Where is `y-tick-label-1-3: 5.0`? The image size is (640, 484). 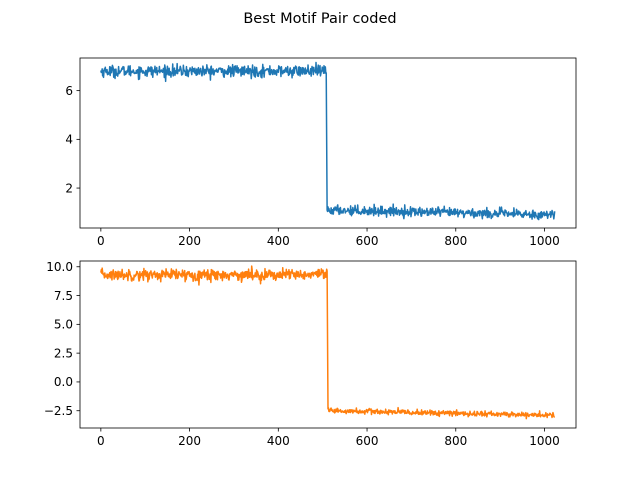 y-tick-label-1-3: 5.0 is located at coordinates (63, 325).